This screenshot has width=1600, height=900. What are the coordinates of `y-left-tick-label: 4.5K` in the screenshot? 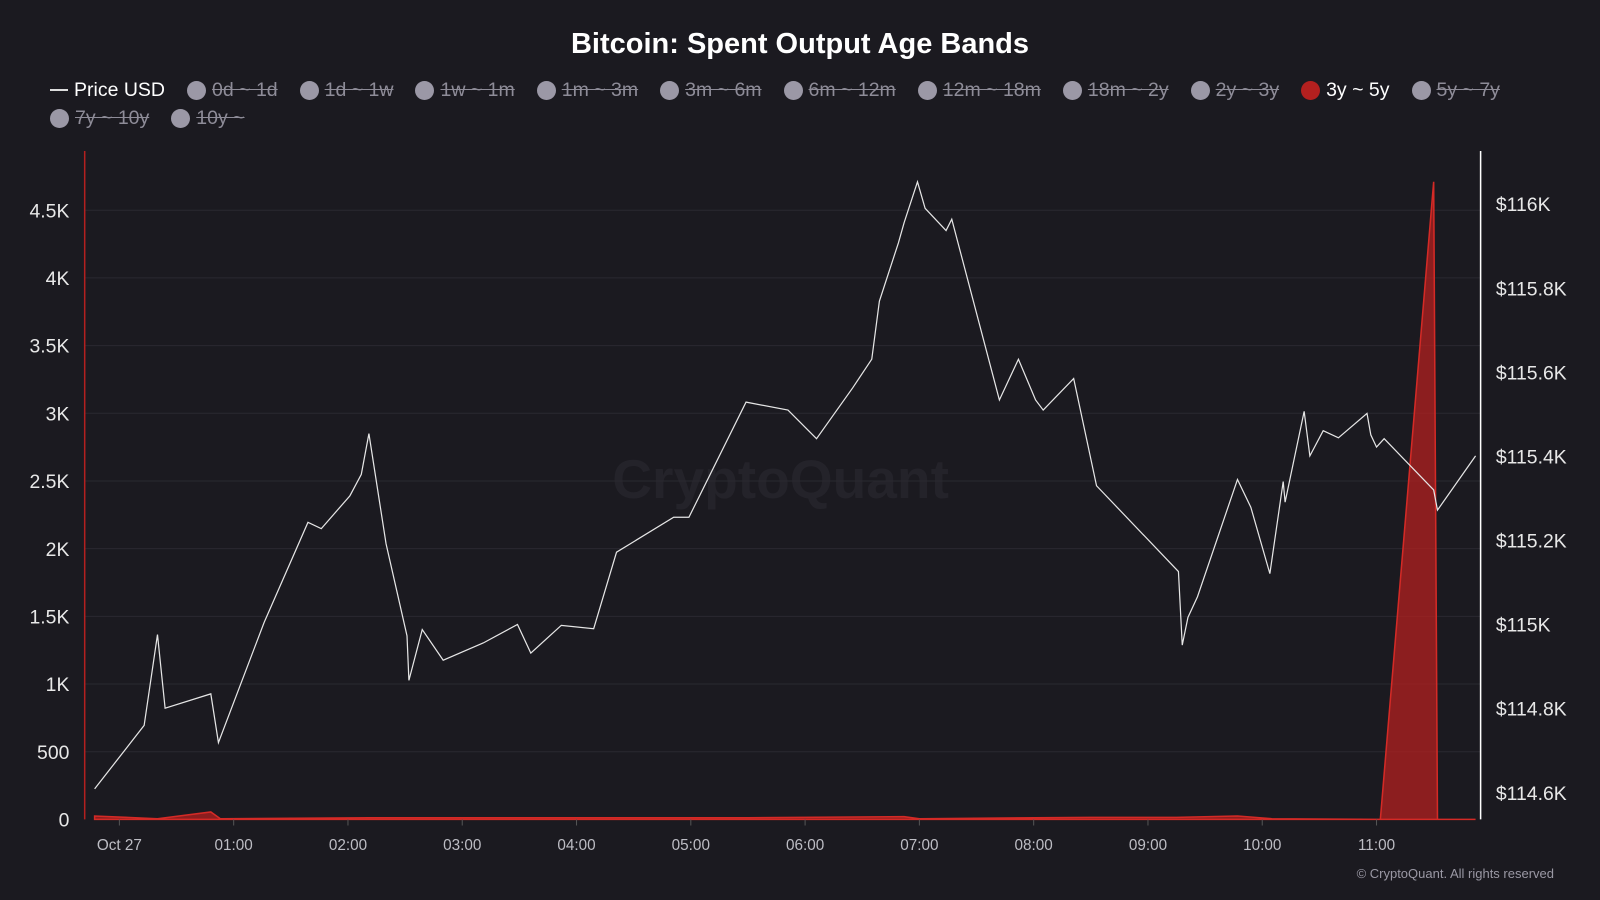 It's located at (50, 211).